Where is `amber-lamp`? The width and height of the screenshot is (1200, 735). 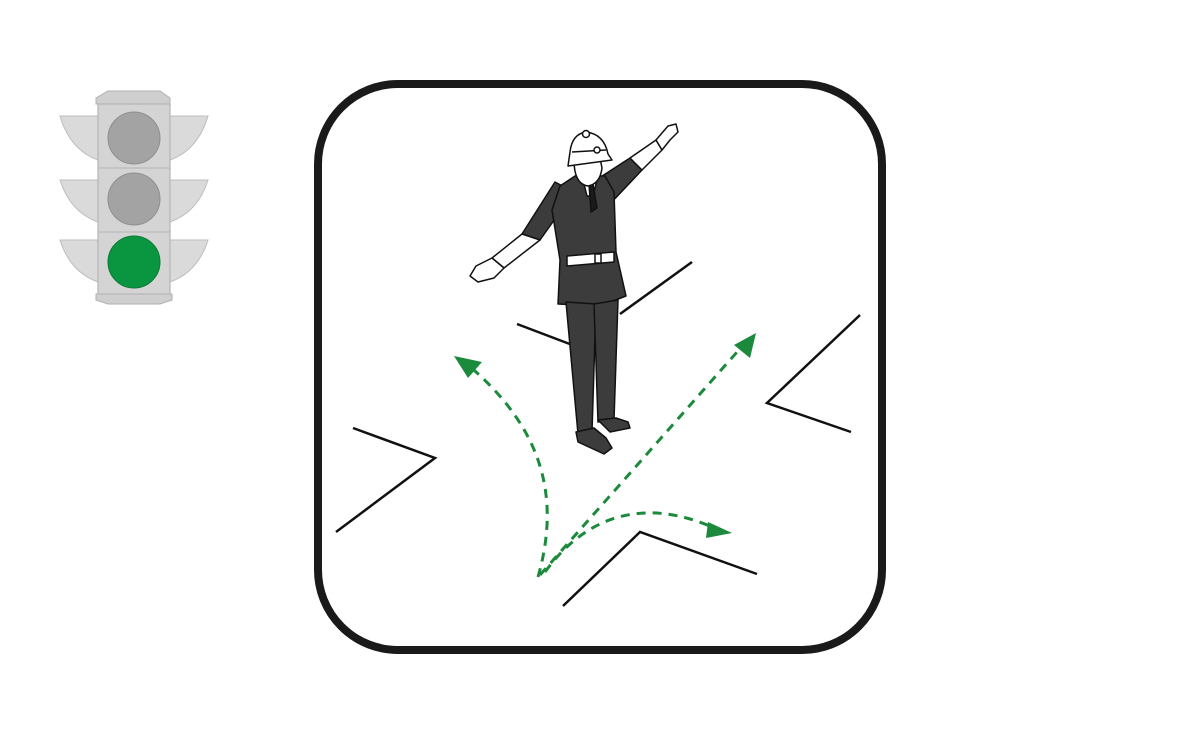 amber-lamp is located at coordinates (134, 199).